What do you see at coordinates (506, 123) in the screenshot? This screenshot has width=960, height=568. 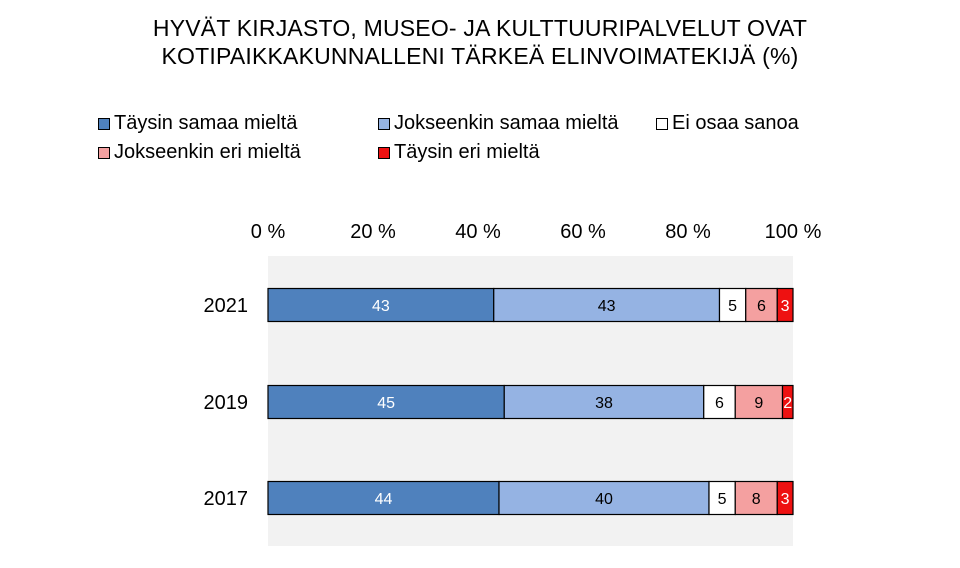 I see `legend-label: Jokseenkin samaa mieltä` at bounding box center [506, 123].